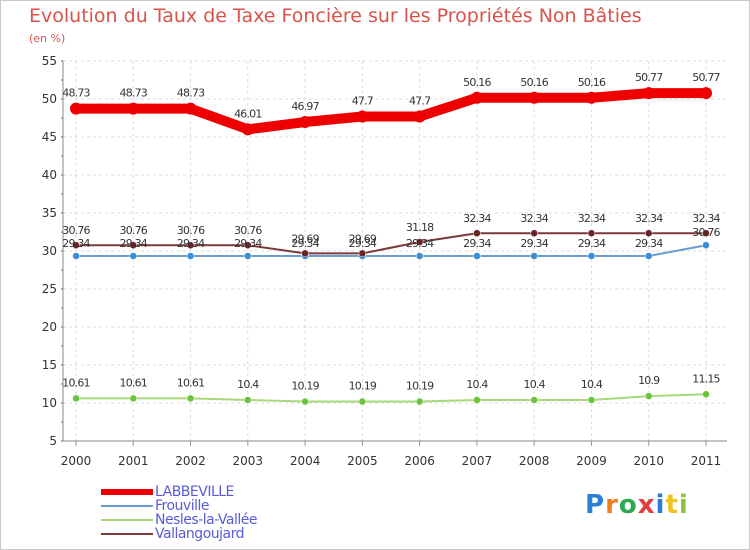  Describe the element at coordinates (127, 534) in the screenshot. I see `legend-swatch-vallangoujard` at that location.